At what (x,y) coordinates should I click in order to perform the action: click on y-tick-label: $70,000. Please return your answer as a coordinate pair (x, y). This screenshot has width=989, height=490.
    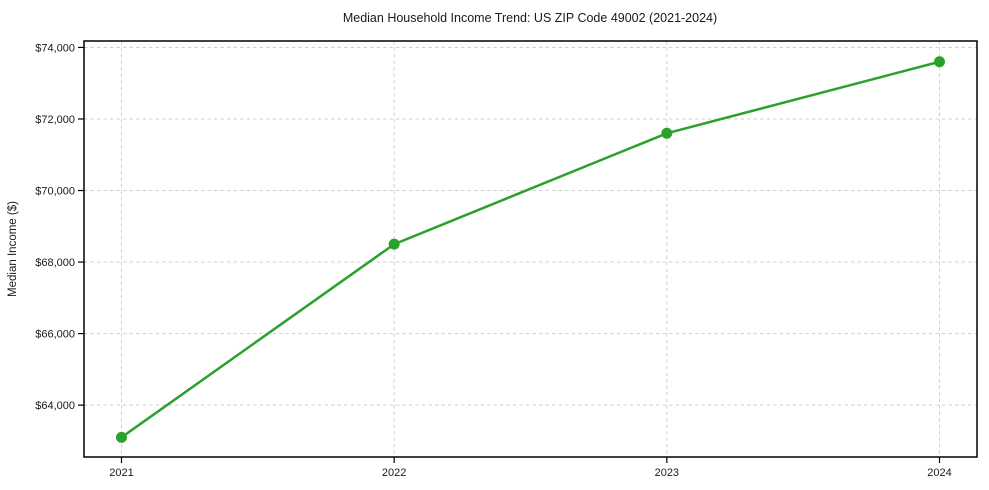
    Looking at the image, I should click on (55, 192).